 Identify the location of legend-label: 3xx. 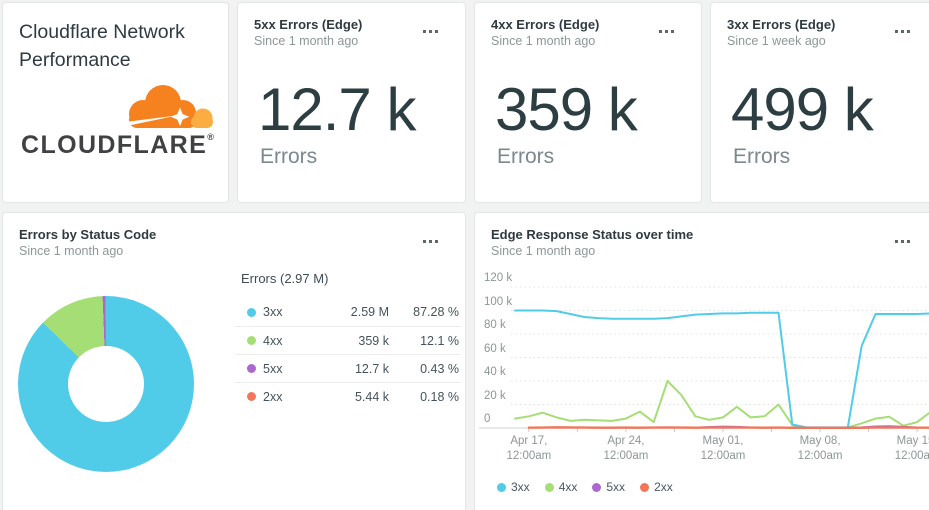
(520, 487).